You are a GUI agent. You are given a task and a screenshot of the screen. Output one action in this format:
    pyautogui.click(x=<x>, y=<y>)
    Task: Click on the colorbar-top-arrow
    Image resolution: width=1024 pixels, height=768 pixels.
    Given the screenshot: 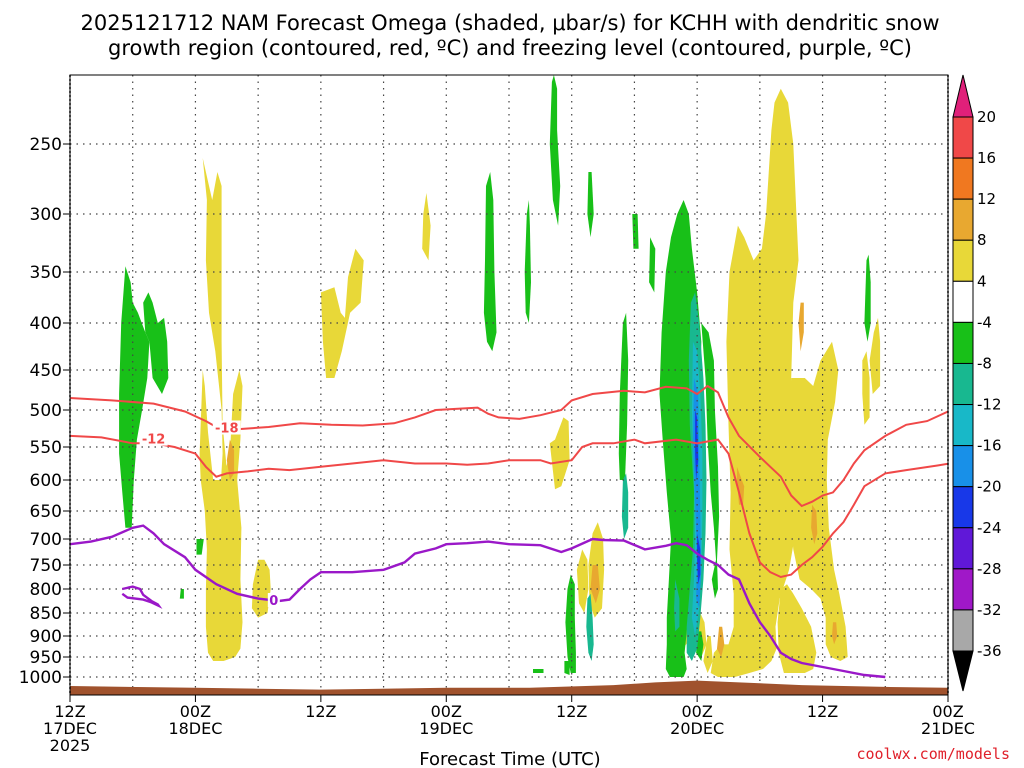 What is the action you would take?
    pyautogui.click(x=963, y=96)
    